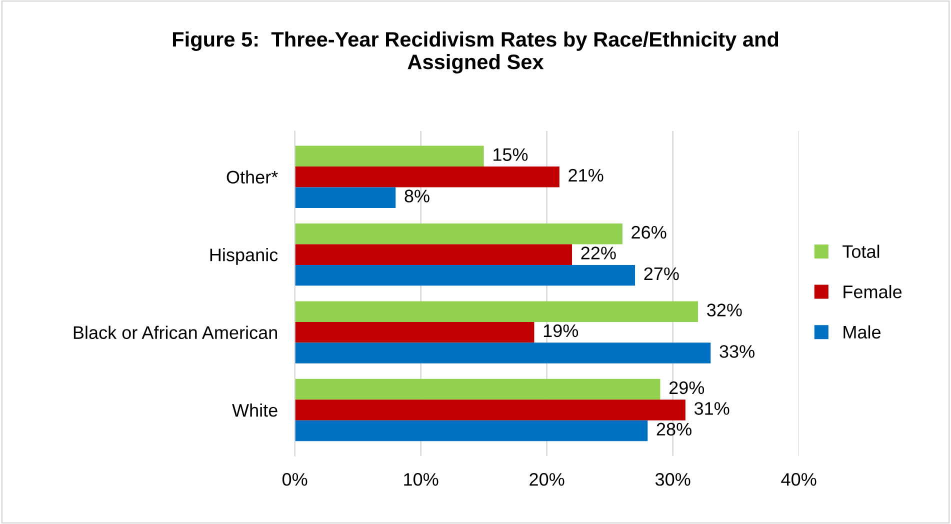  What do you see at coordinates (475, 52) in the screenshot?
I see `chart-title: Figure 5: Three-Year Recidivism Rates by Race/Ethnicity and Assigned Sex` at bounding box center [475, 52].